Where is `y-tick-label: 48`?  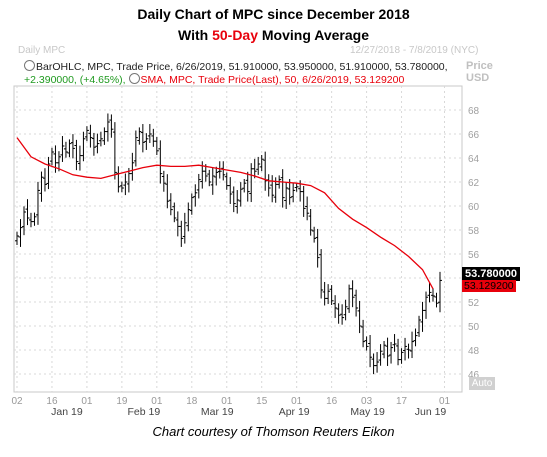 y-tick-label: 48 is located at coordinates (474, 351).